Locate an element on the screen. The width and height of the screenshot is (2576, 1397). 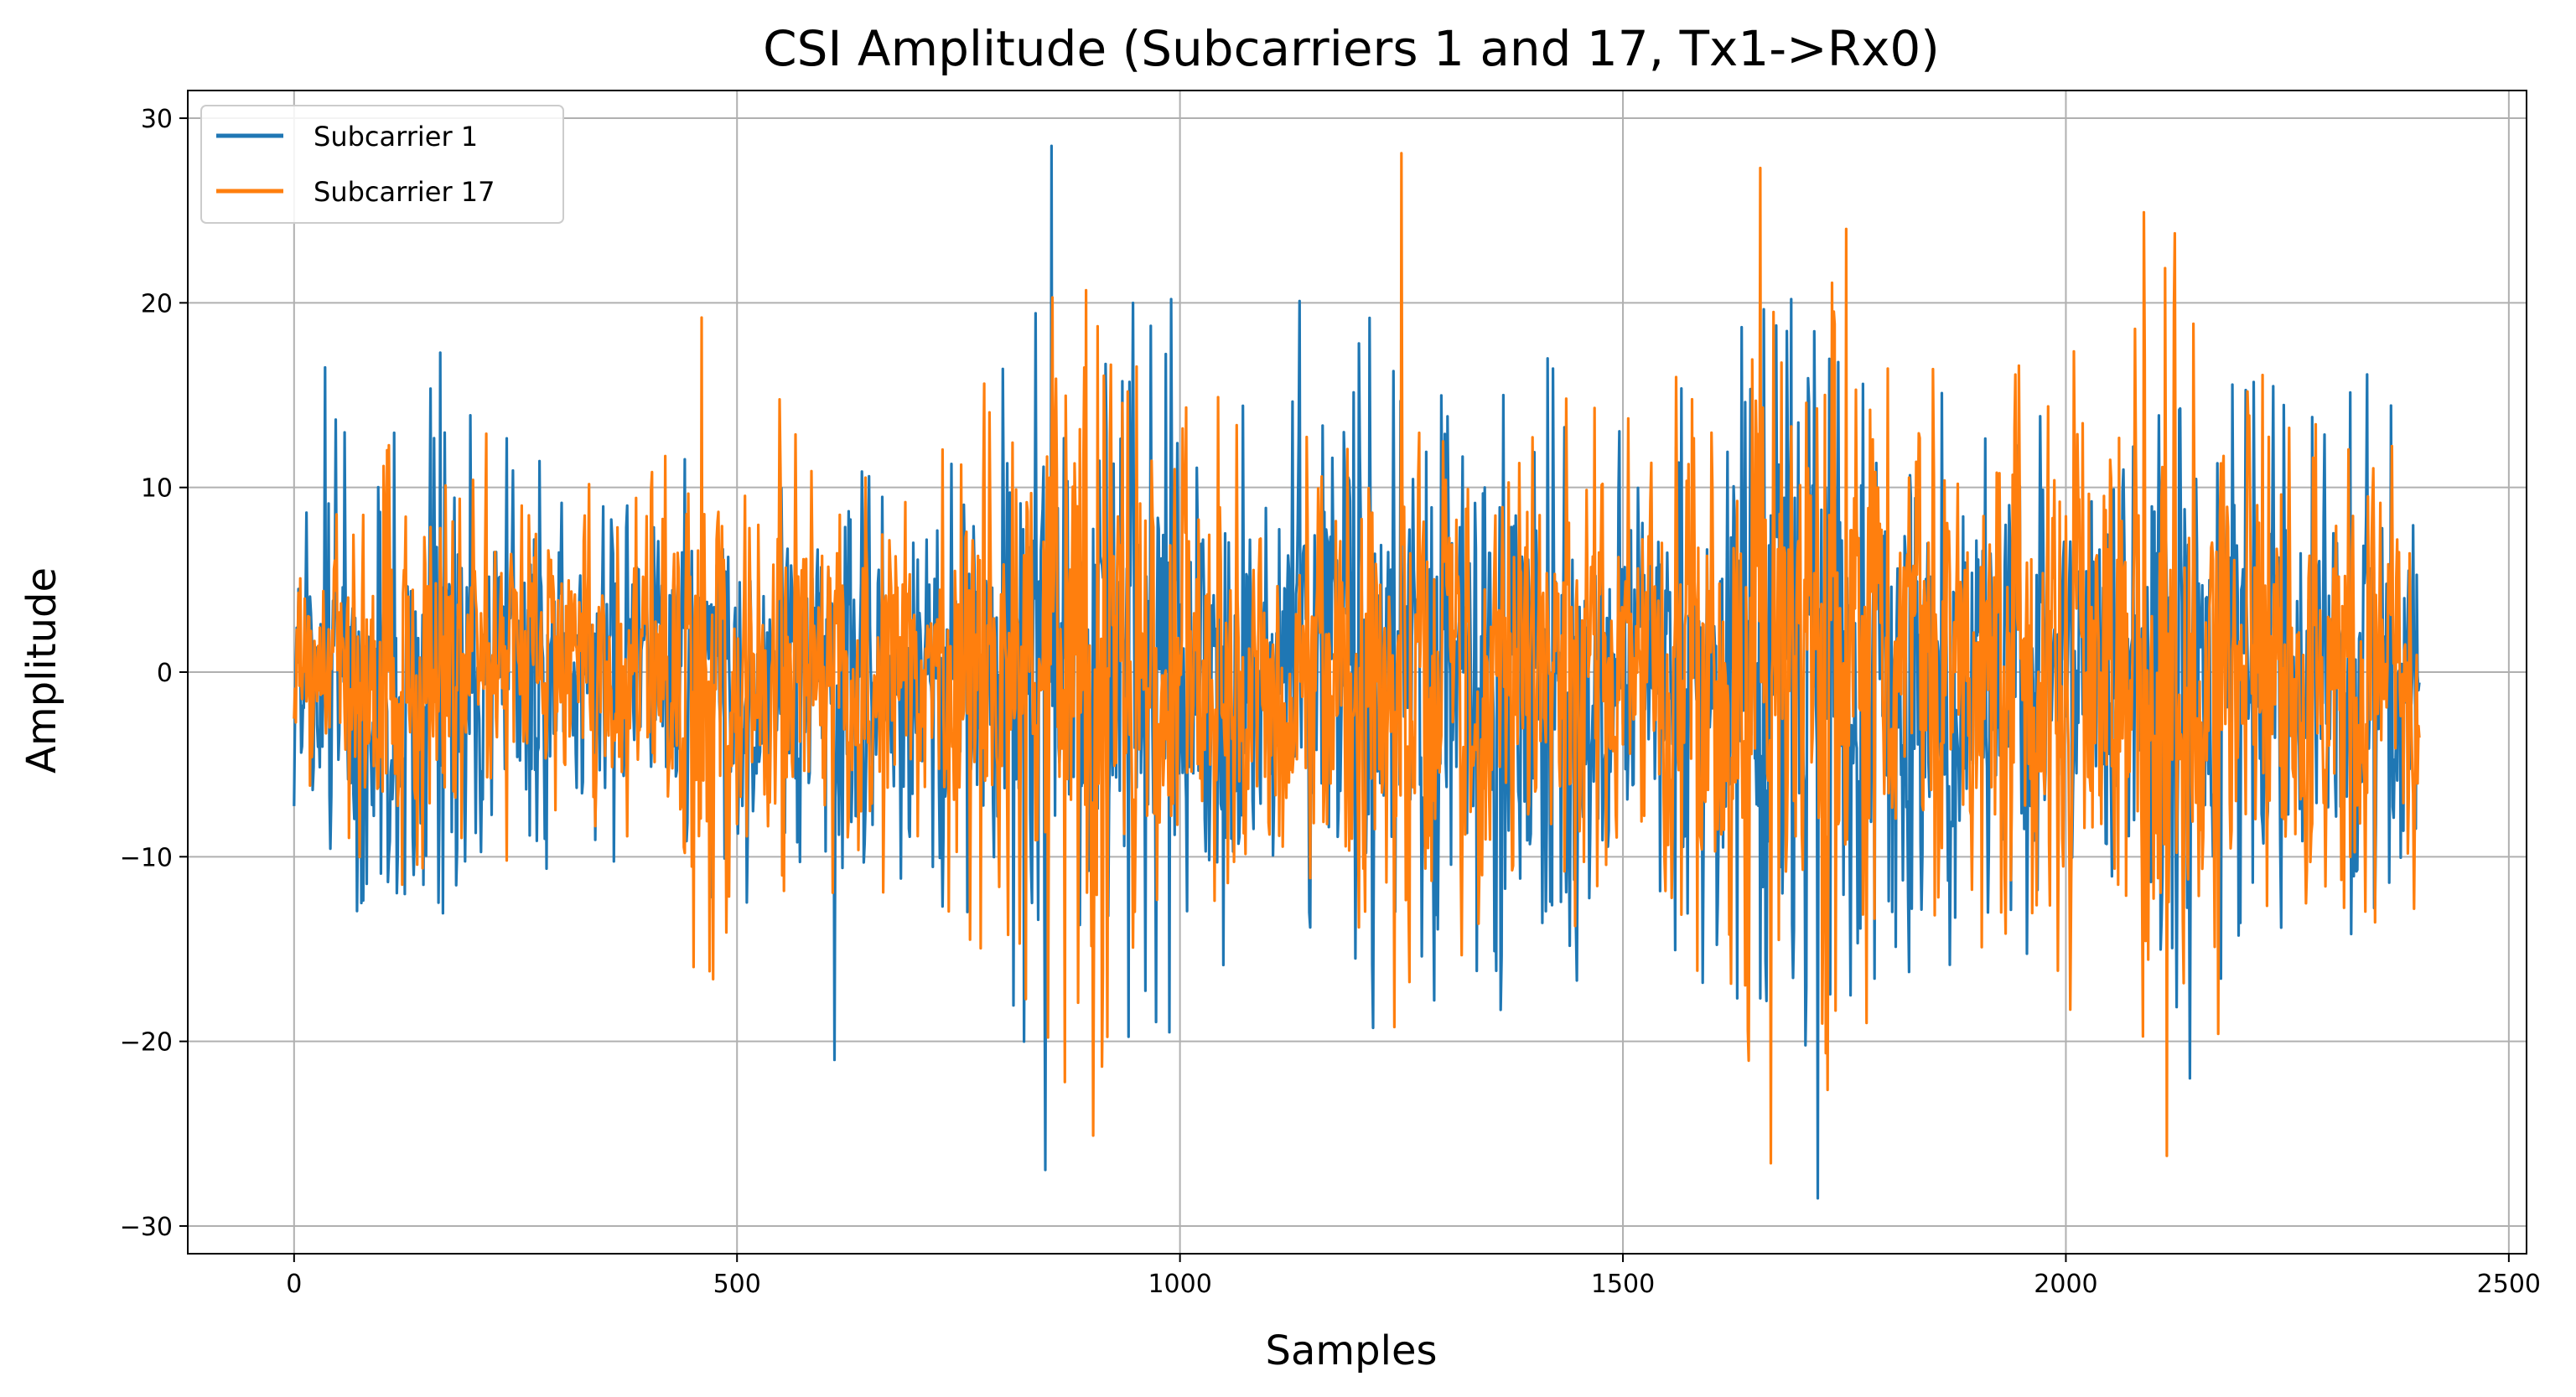
x-axis: 0 500 1000 1500 2000 2500 is located at coordinates (1413, 1276).